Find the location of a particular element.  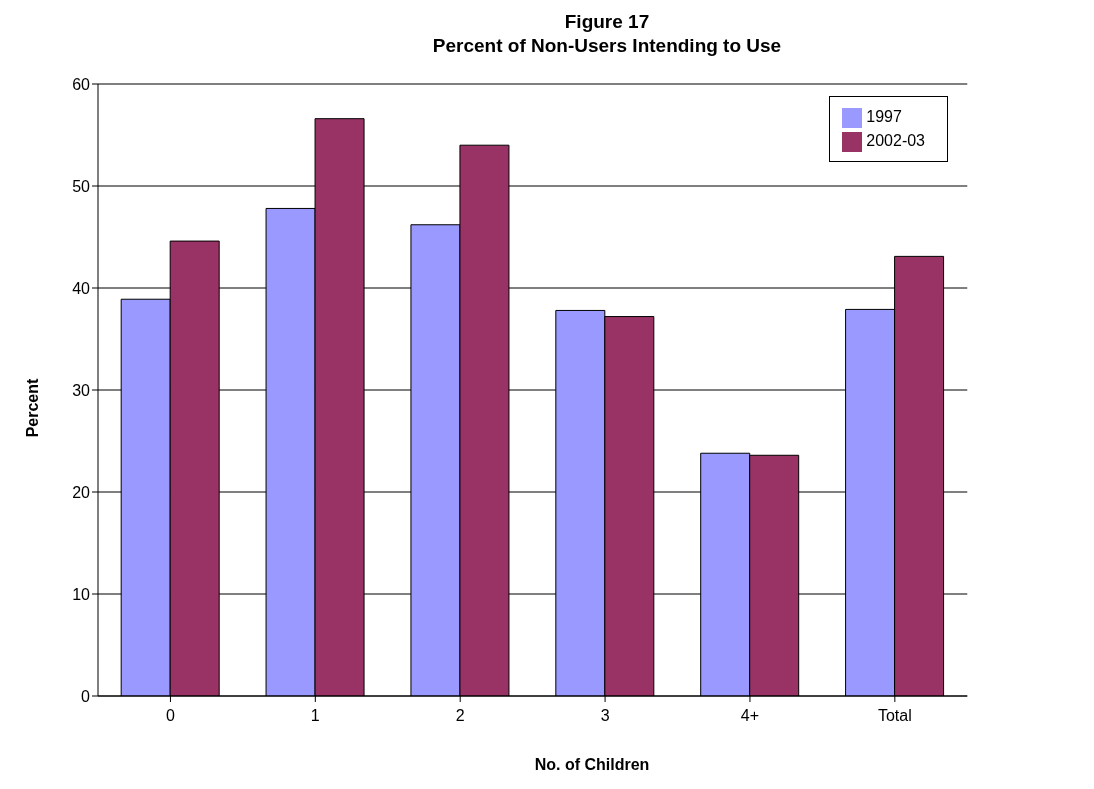

x-tick-label: 1 is located at coordinates (315, 716).